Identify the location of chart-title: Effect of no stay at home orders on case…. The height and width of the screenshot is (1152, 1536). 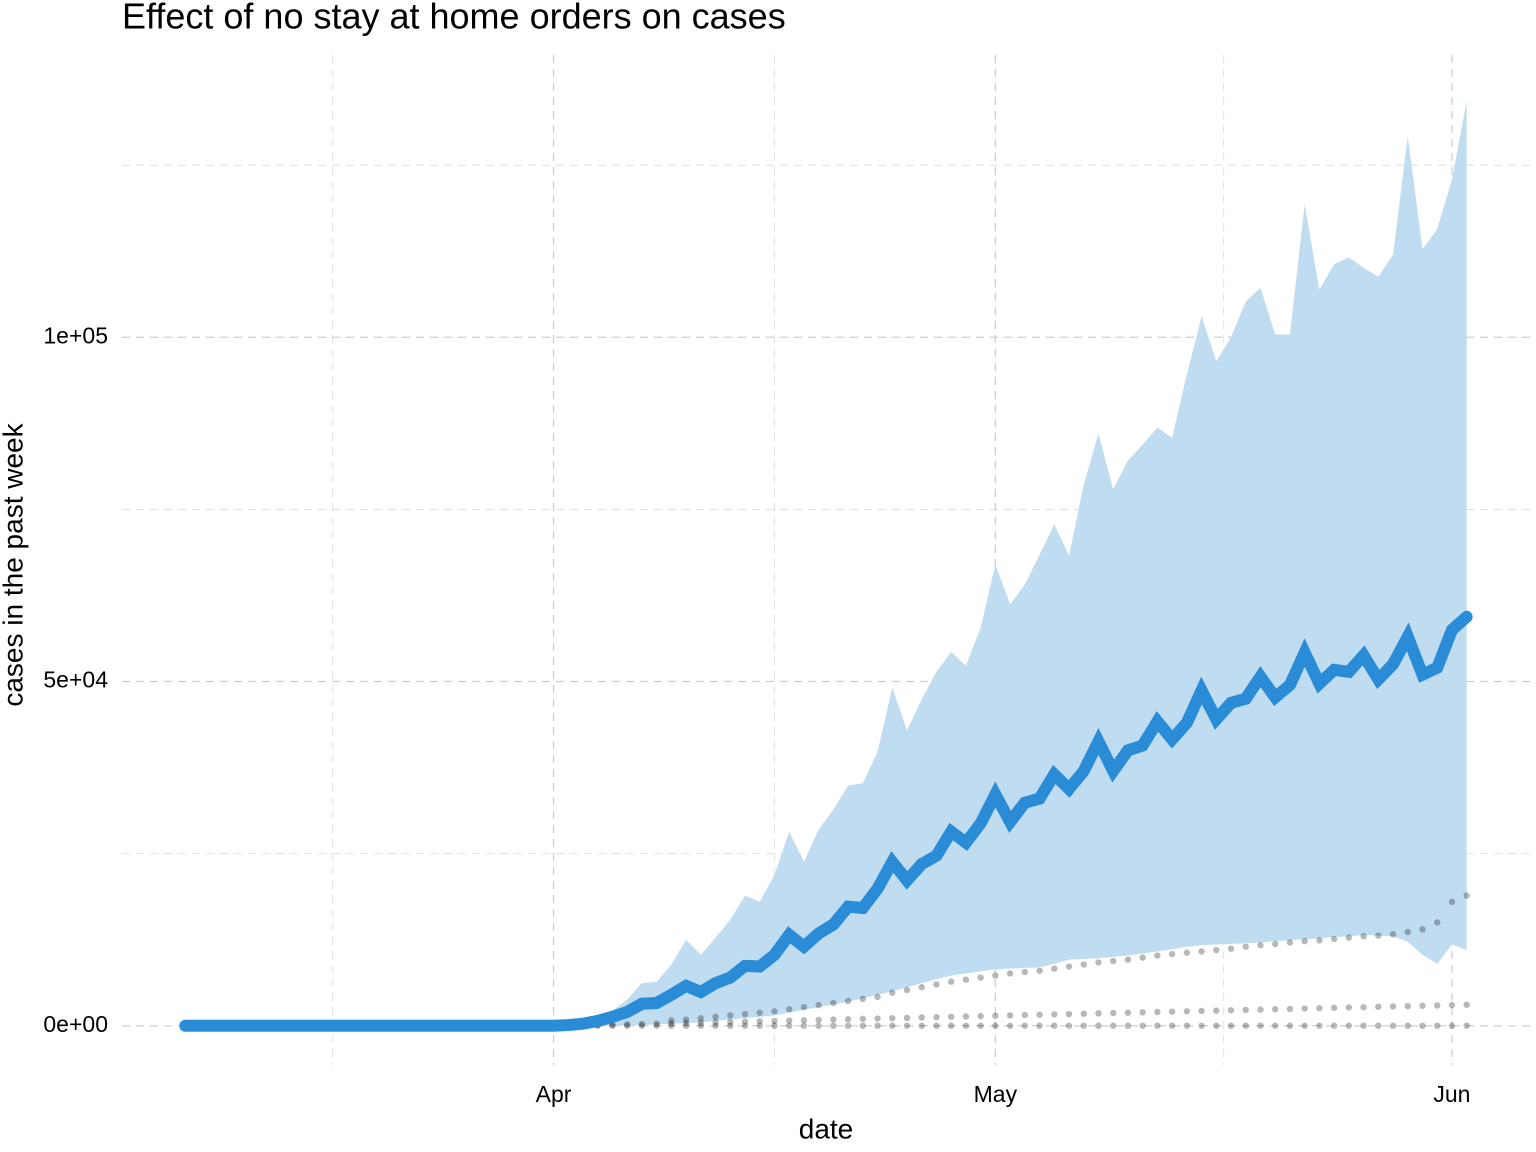
(454, 18).